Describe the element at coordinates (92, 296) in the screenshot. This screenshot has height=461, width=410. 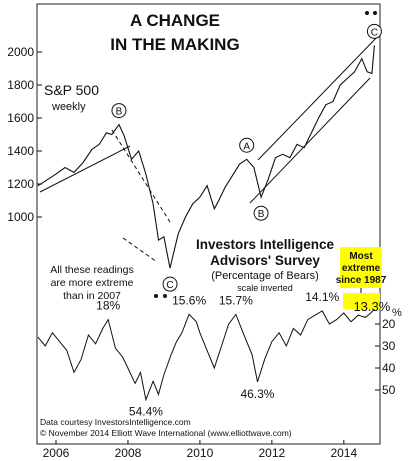
I see `readings-note-line-3: than in 2007` at that location.